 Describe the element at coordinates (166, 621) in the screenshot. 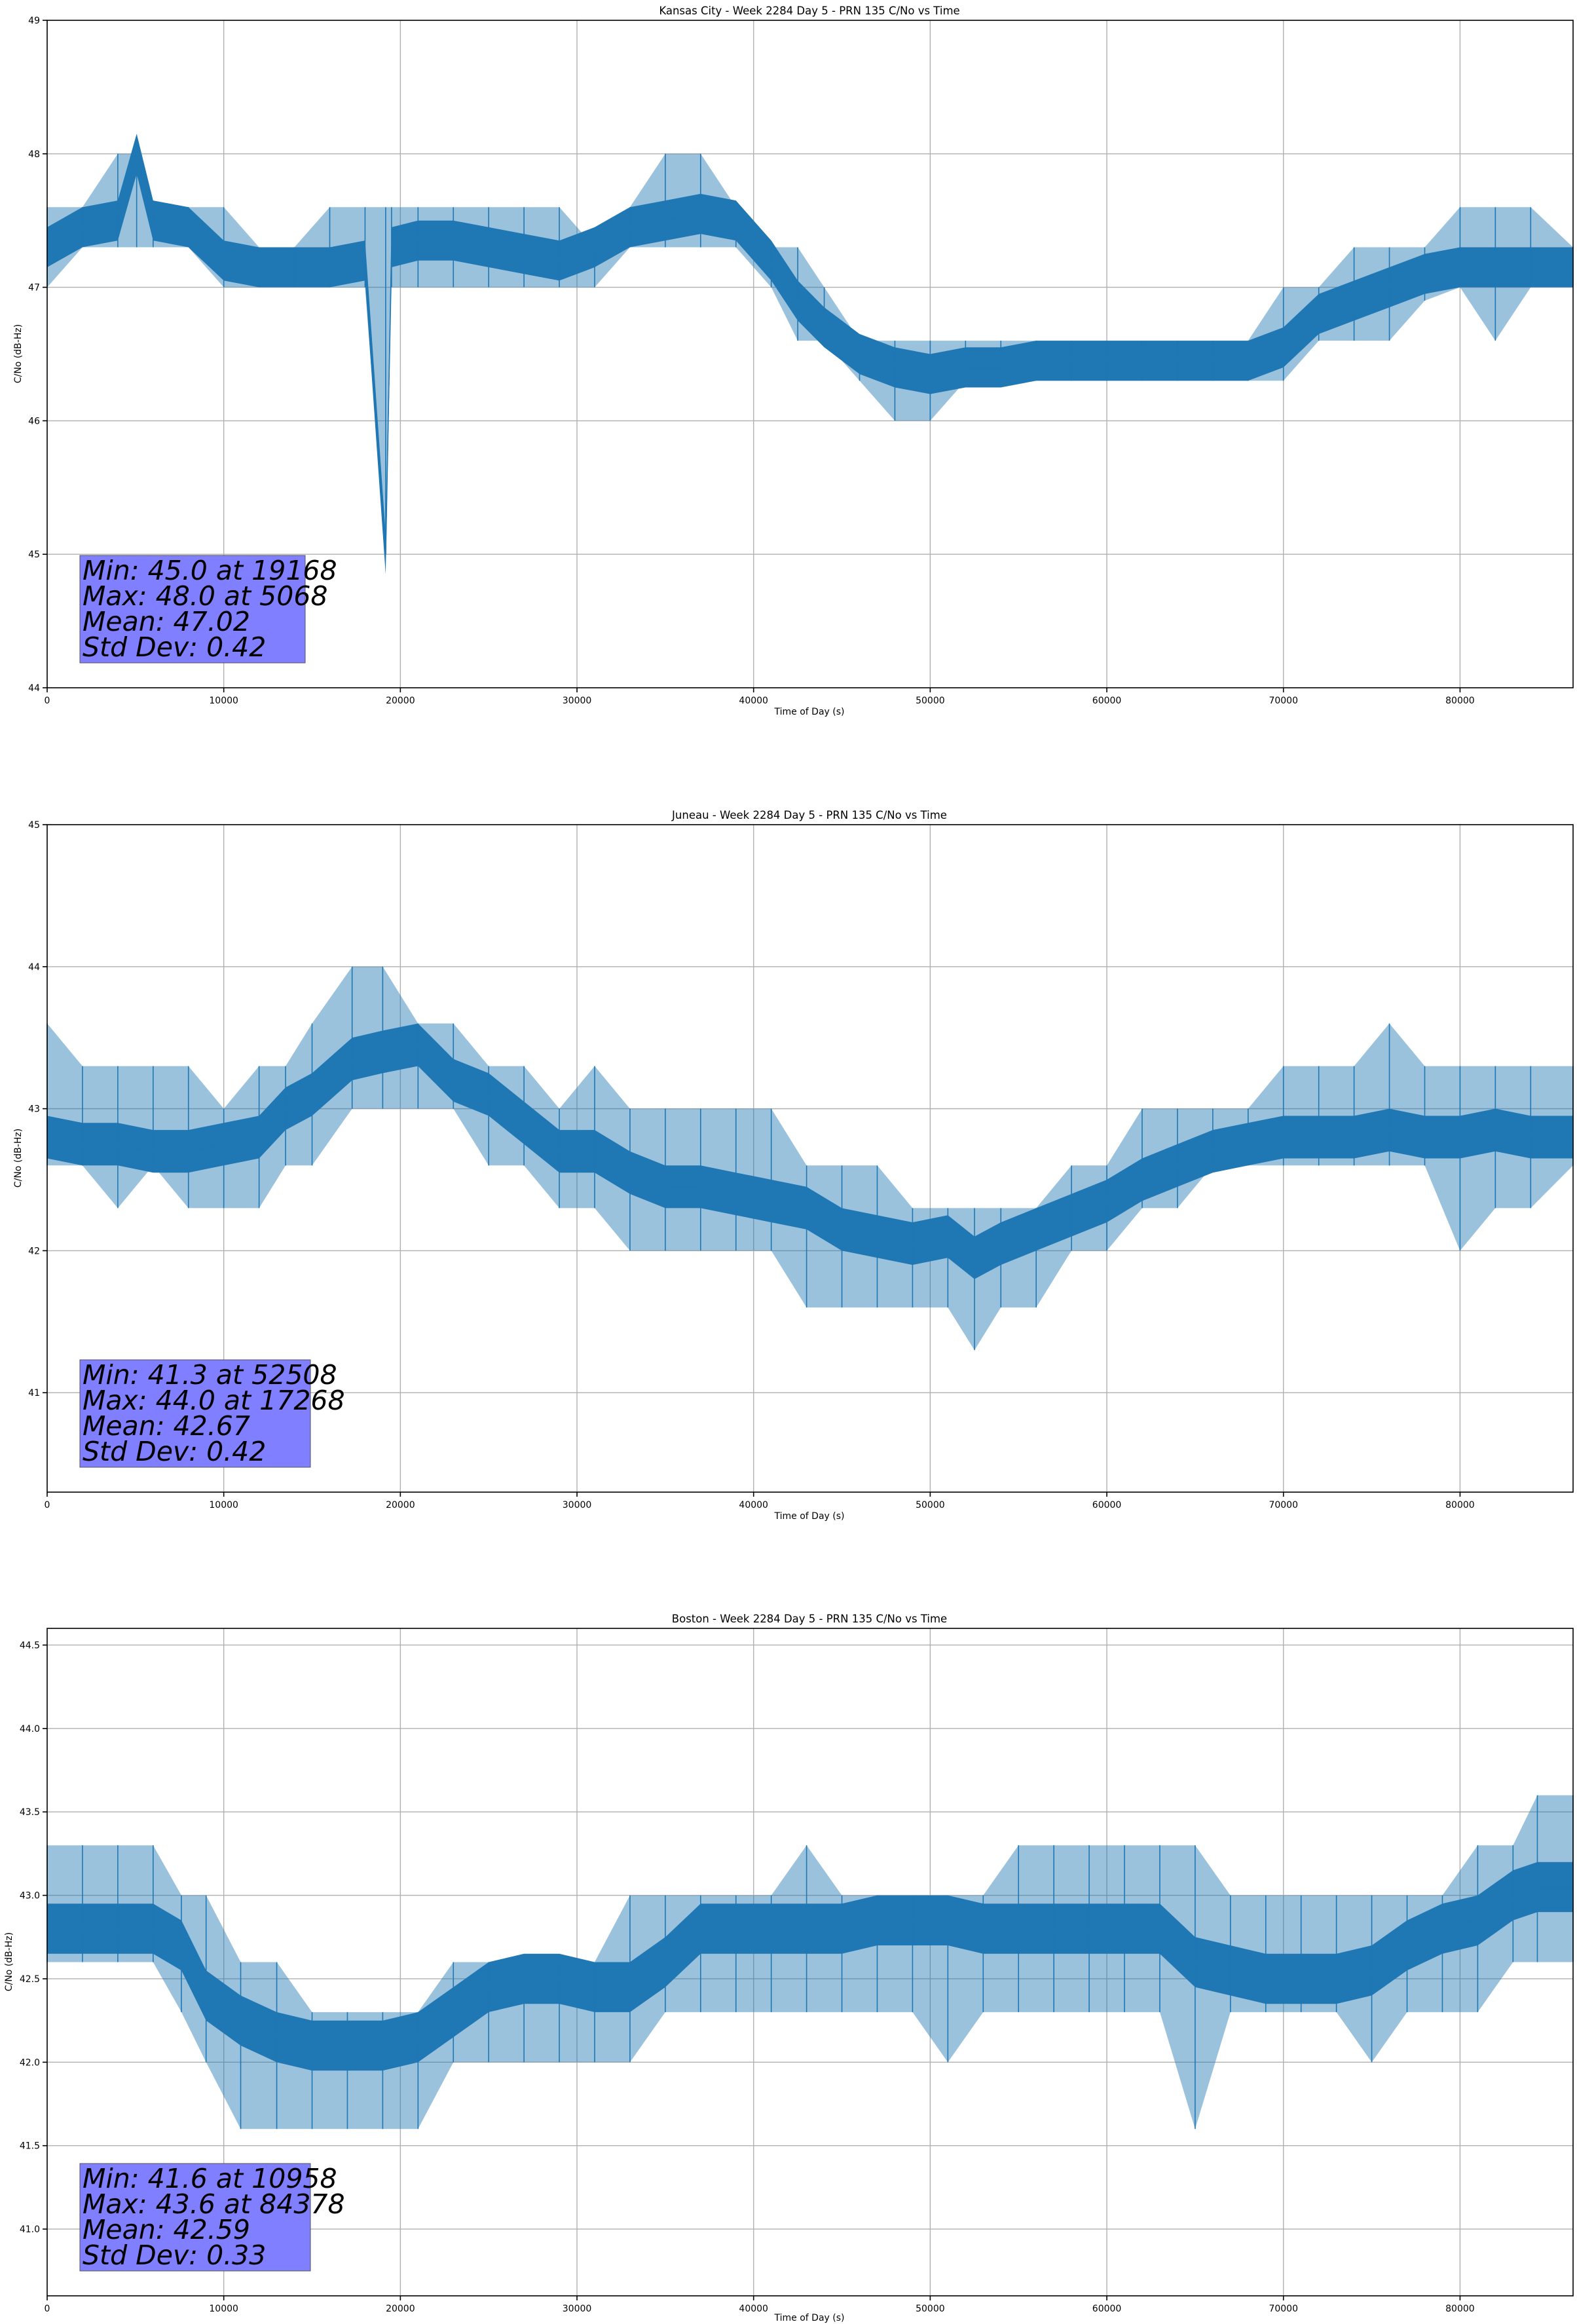

I see `stats-mean: Mean: 47.02` at that location.